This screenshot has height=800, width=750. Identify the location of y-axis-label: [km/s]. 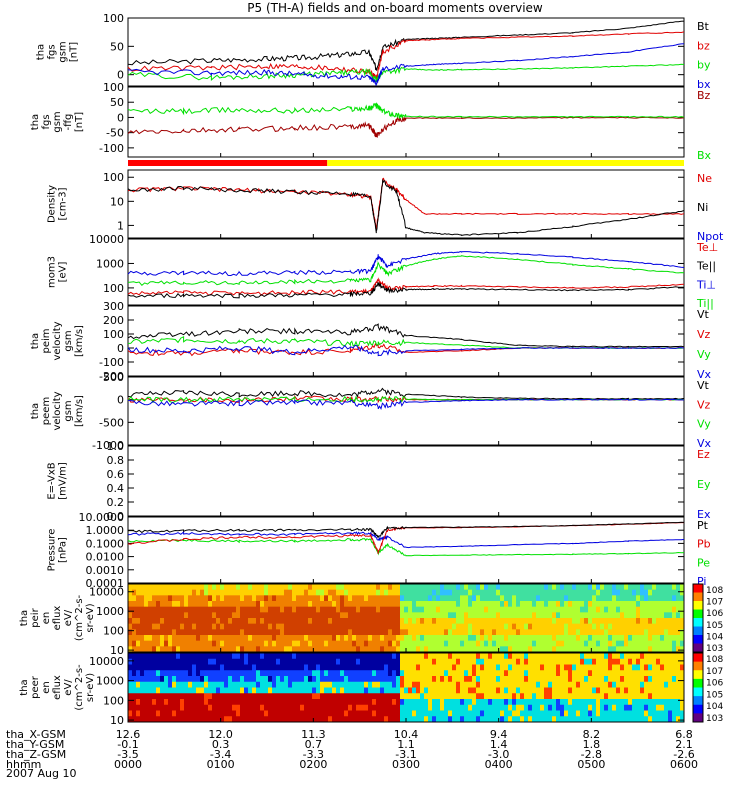
(79, 411).